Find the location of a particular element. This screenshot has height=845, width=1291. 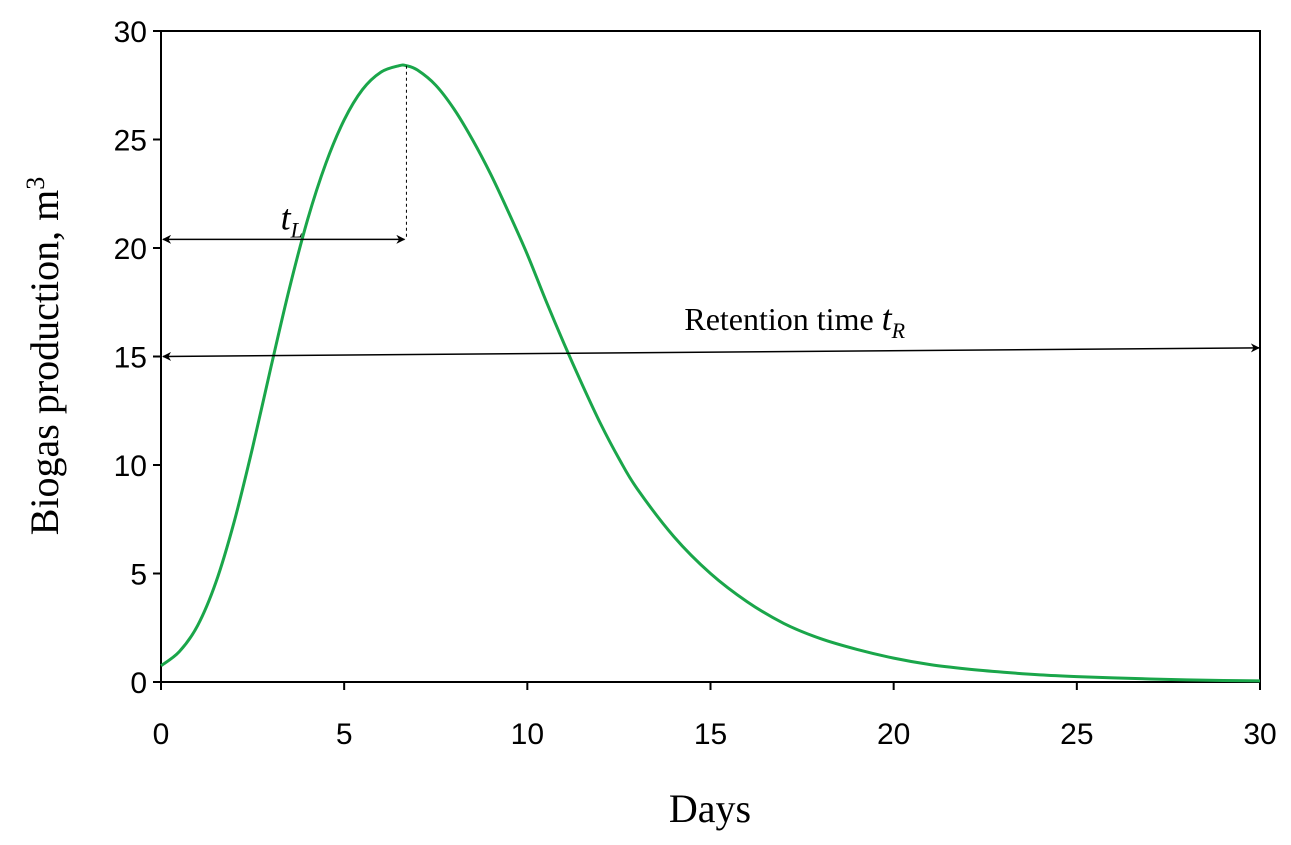

retention-time-text: Retention time is located at coordinates (778, 319).